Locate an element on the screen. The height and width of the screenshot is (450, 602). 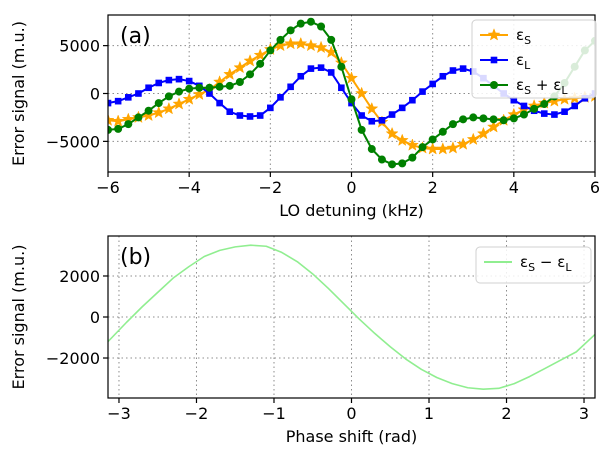
x-tick-label: −6 is located at coordinates (108, 187).